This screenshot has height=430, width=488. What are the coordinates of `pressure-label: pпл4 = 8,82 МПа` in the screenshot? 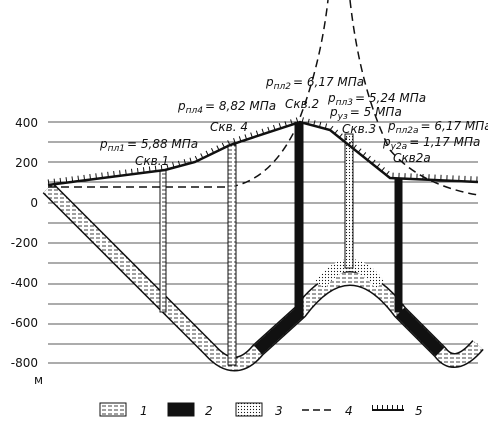 It's located at (226, 107).